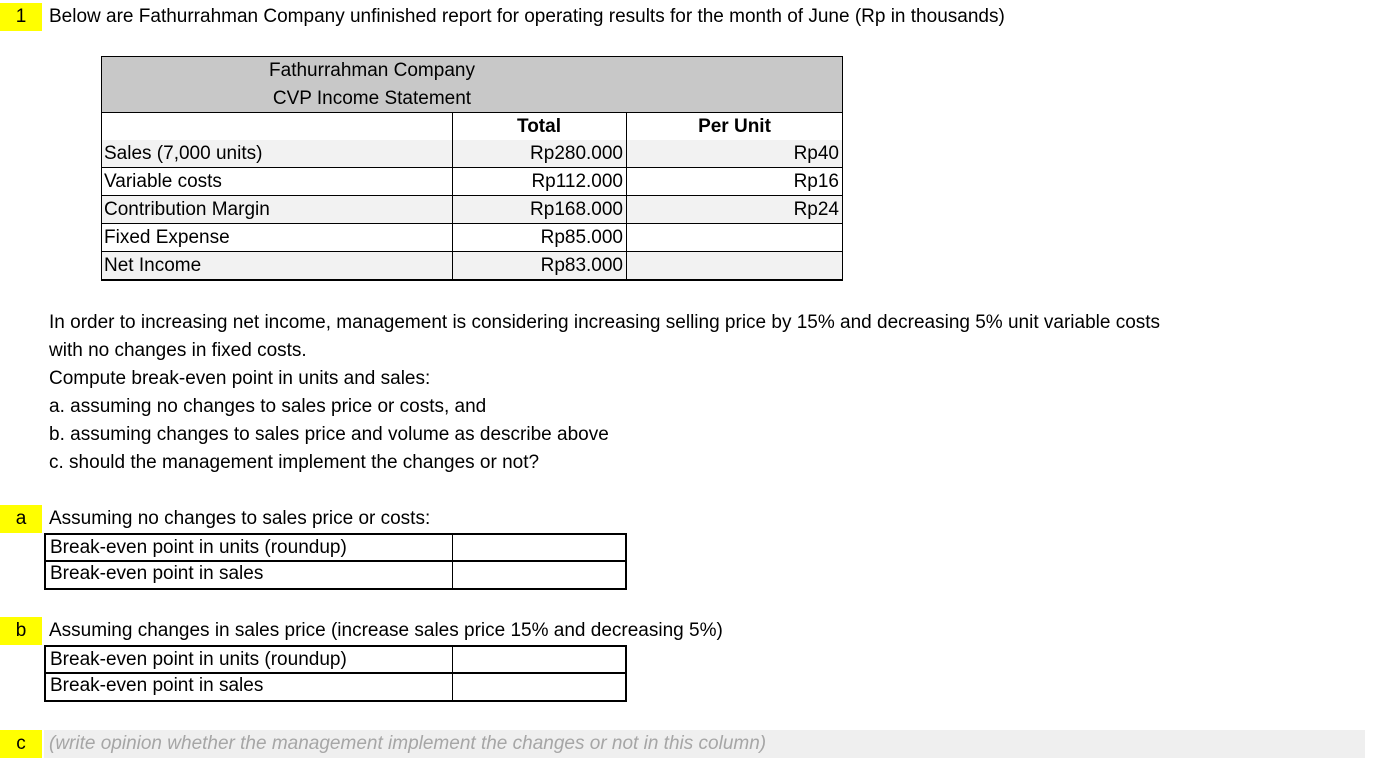  Describe the element at coordinates (167, 237) in the screenshot. I see `table-cell: Fixed Expense` at that location.